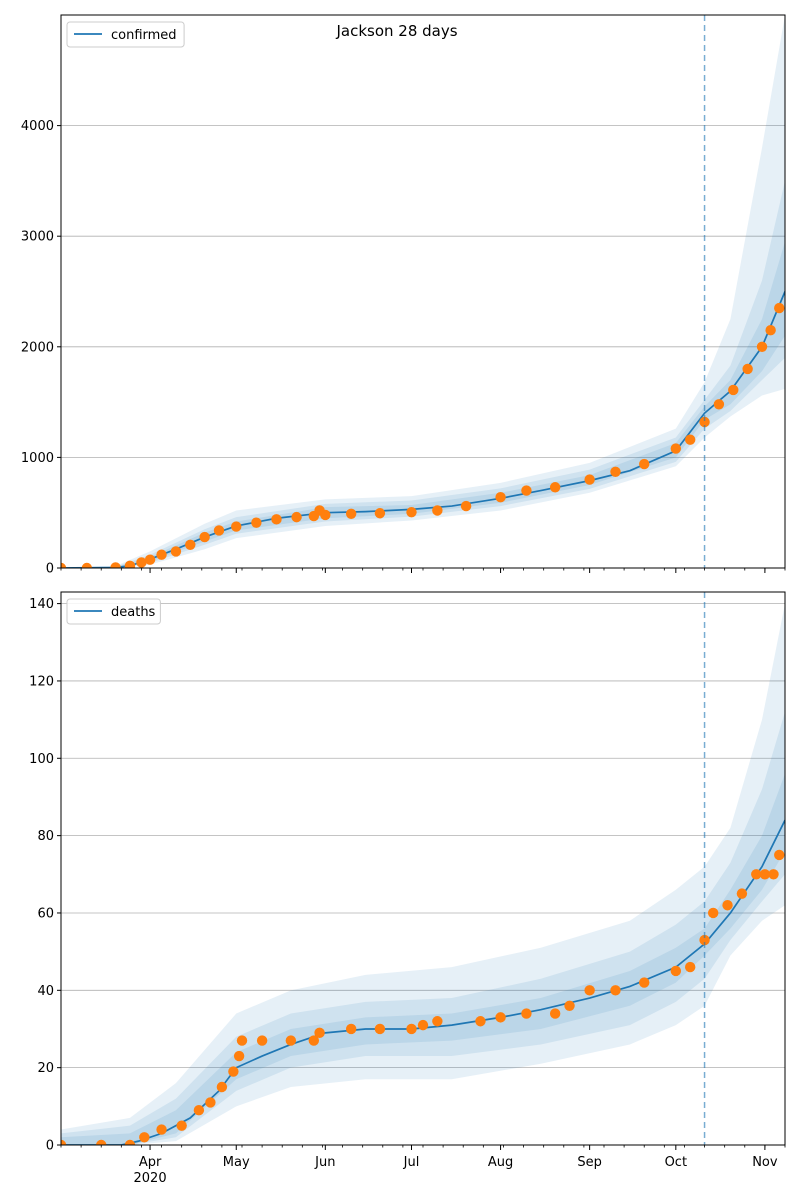 The width and height of the screenshot is (800, 1200). Describe the element at coordinates (500, 1162) in the screenshot. I see `x-tick-label: Aug` at that location.